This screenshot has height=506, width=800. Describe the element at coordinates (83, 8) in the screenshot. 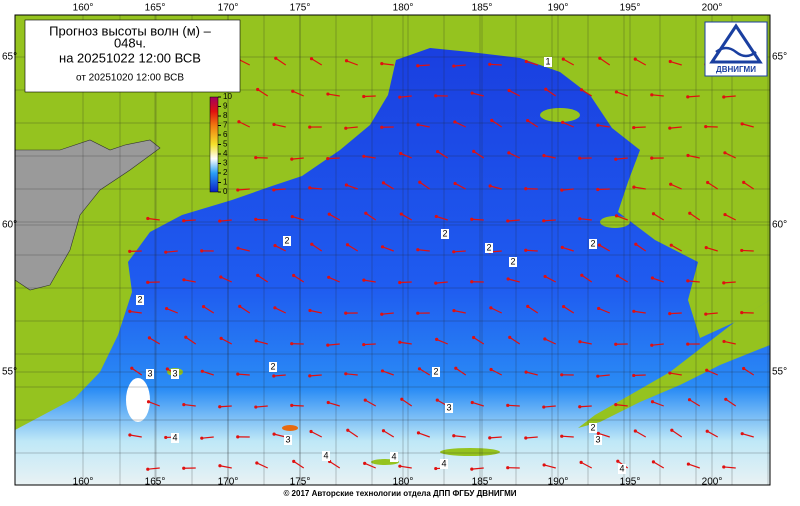

I see `lon-label: 160°` at that location.